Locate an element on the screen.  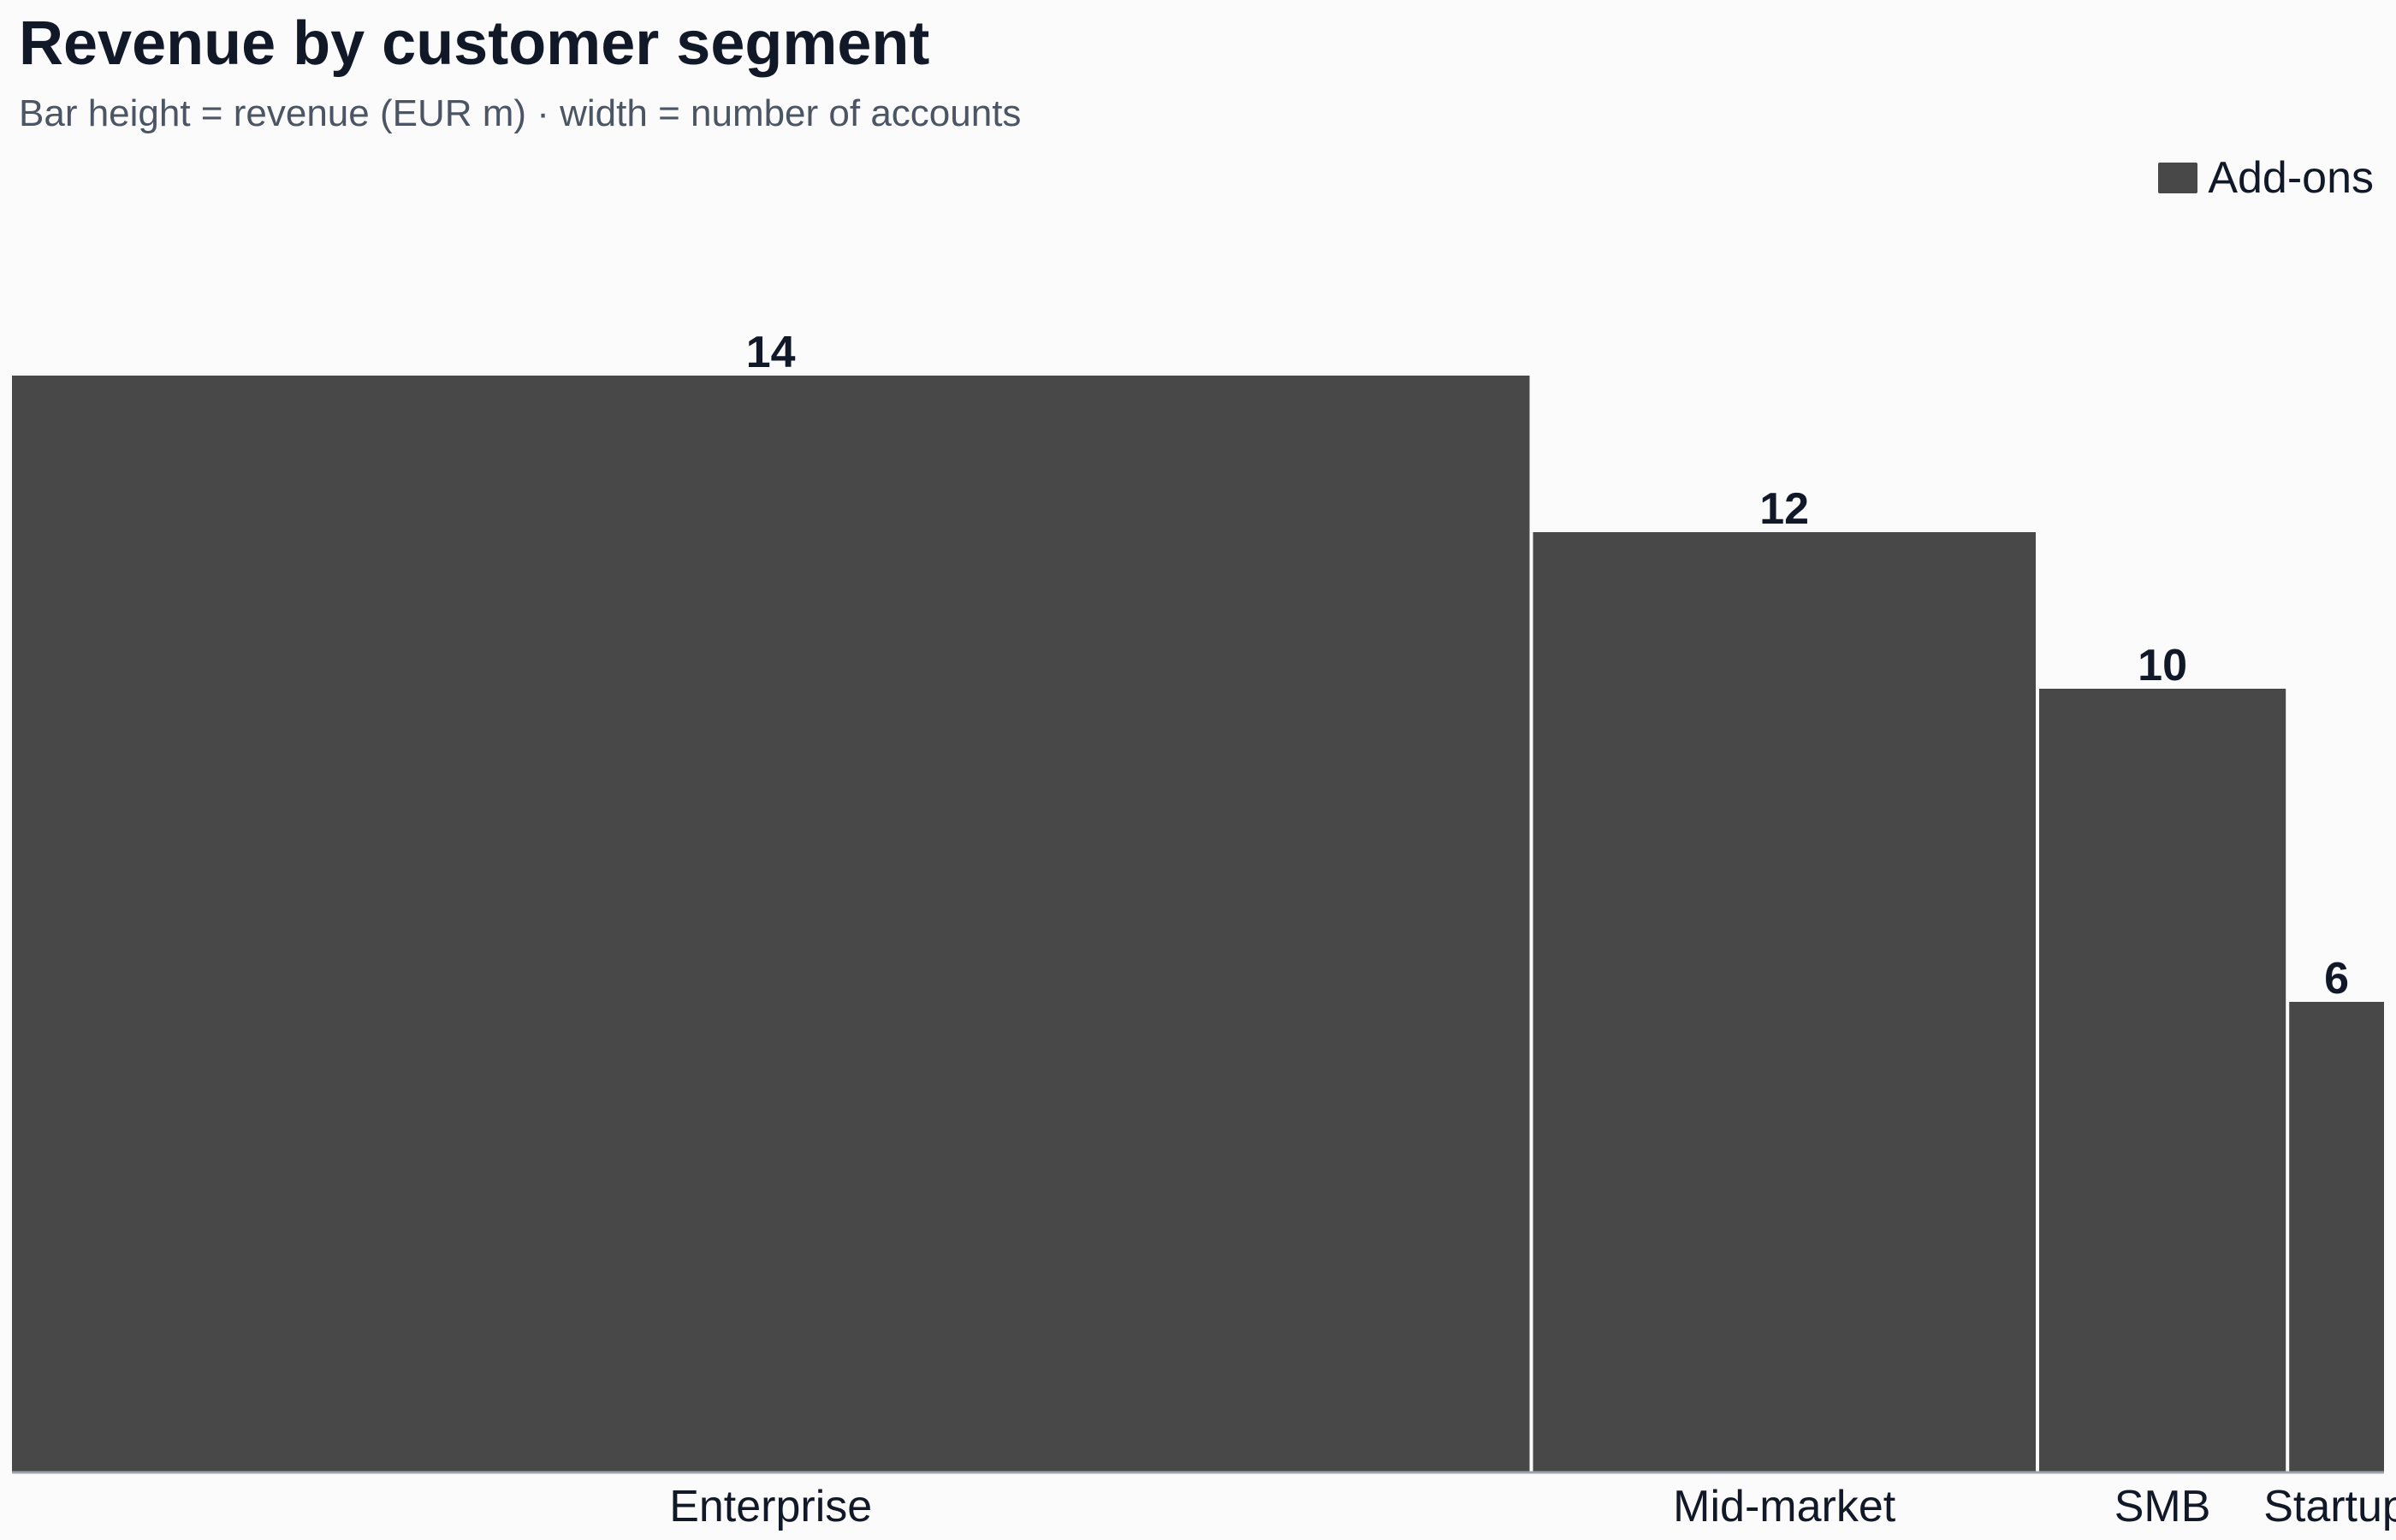
bar-startup is located at coordinates (2336, 1237).